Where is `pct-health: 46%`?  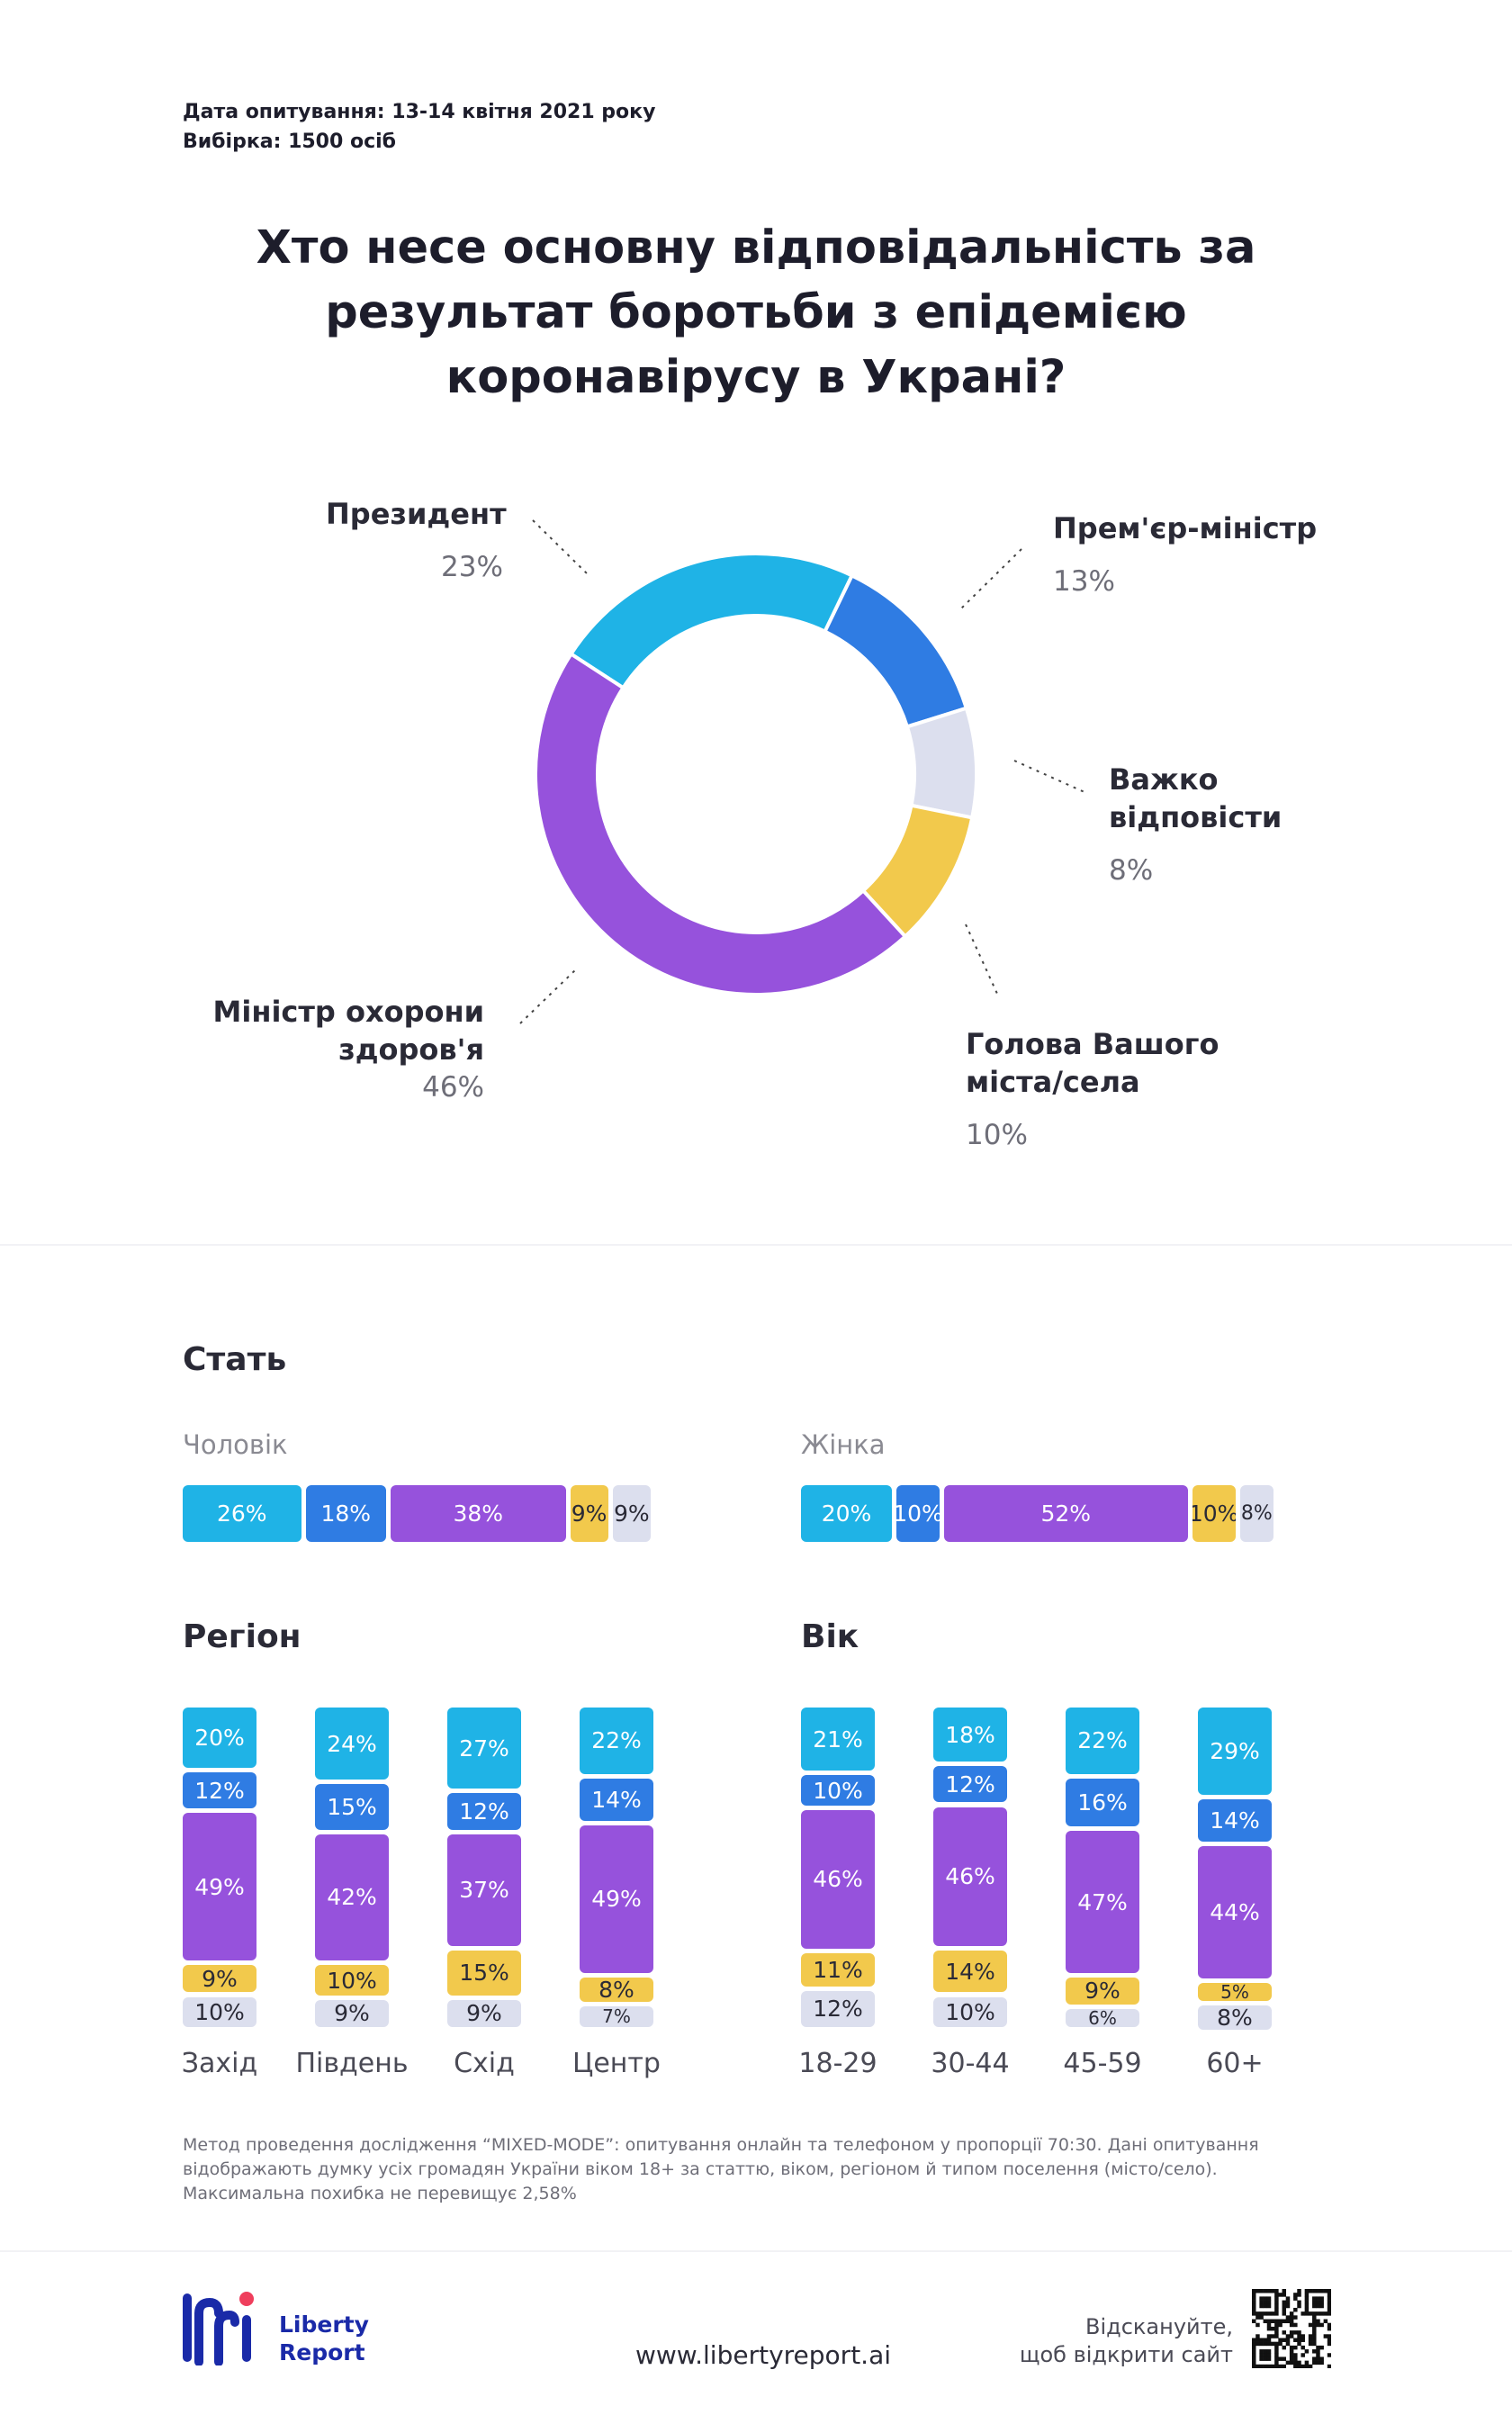 pct-health: 46% is located at coordinates (453, 1087).